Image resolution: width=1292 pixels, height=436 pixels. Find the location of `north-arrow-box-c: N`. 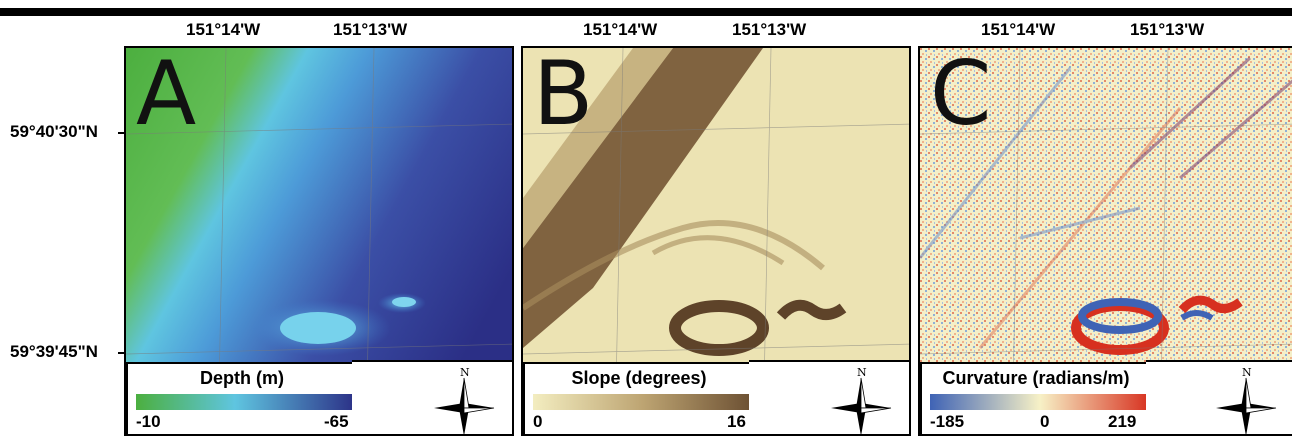

north-arrow-box-c: N is located at coordinates (1219, 397).